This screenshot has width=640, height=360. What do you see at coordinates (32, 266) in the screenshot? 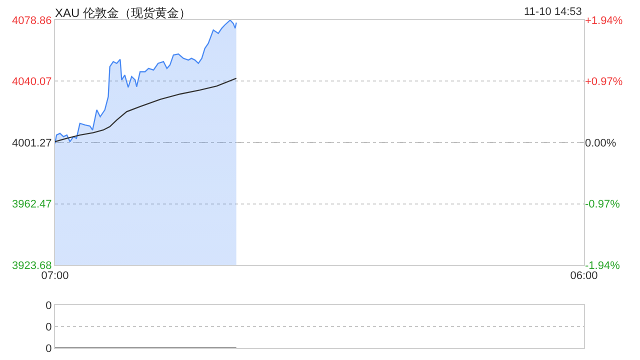
I see `y-tick-label: 3923.68` at bounding box center [32, 266].